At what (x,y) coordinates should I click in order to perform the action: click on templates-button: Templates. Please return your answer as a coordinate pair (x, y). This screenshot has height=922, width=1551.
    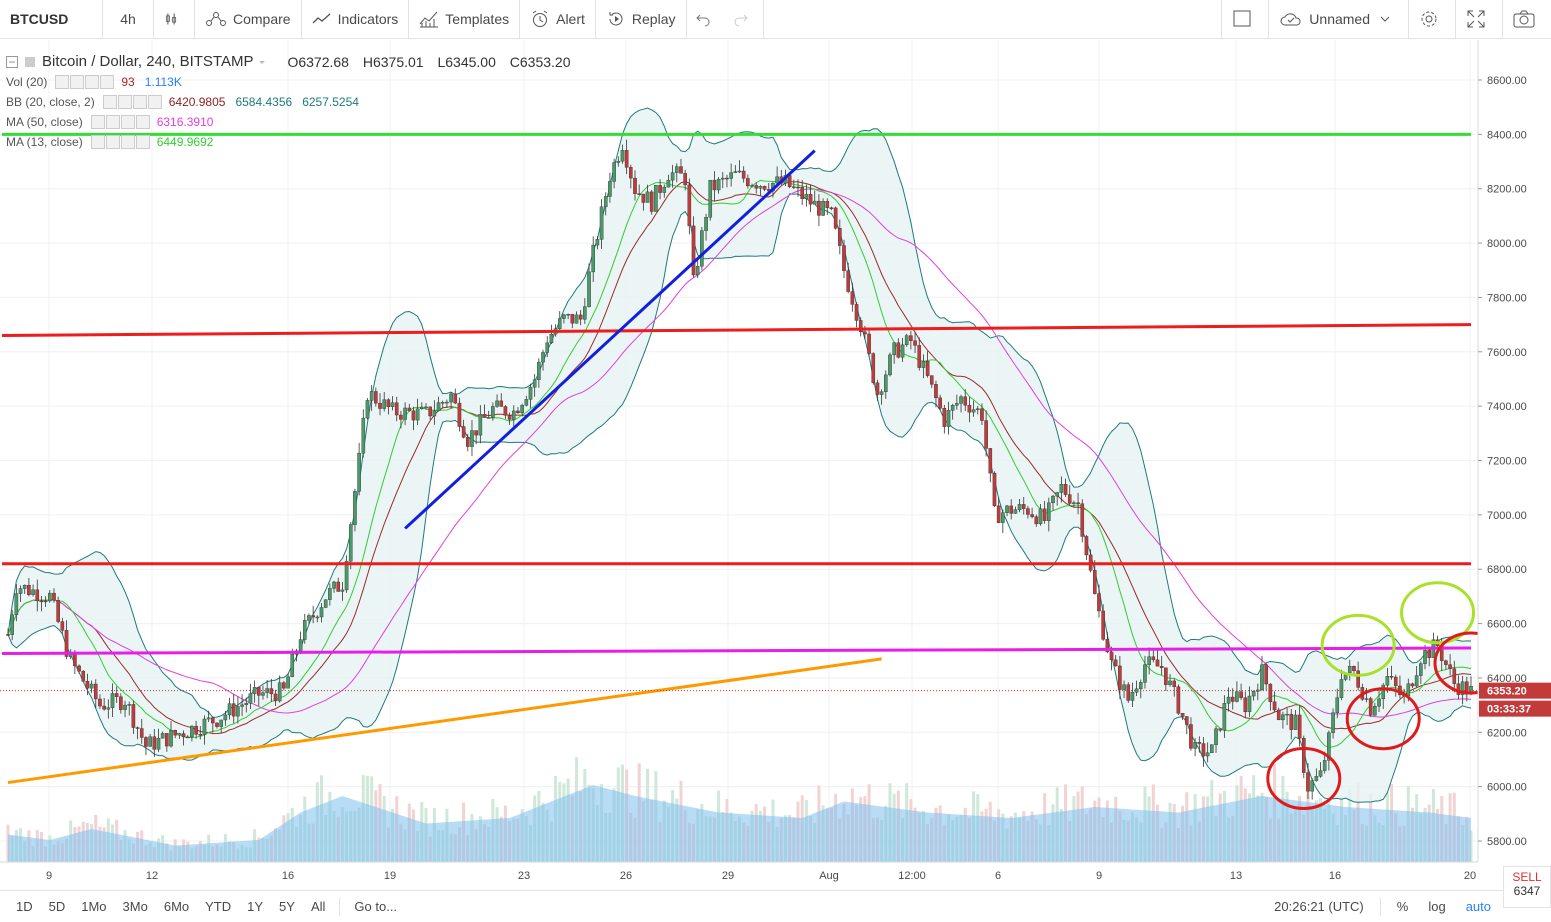
    Looking at the image, I should click on (465, 19).